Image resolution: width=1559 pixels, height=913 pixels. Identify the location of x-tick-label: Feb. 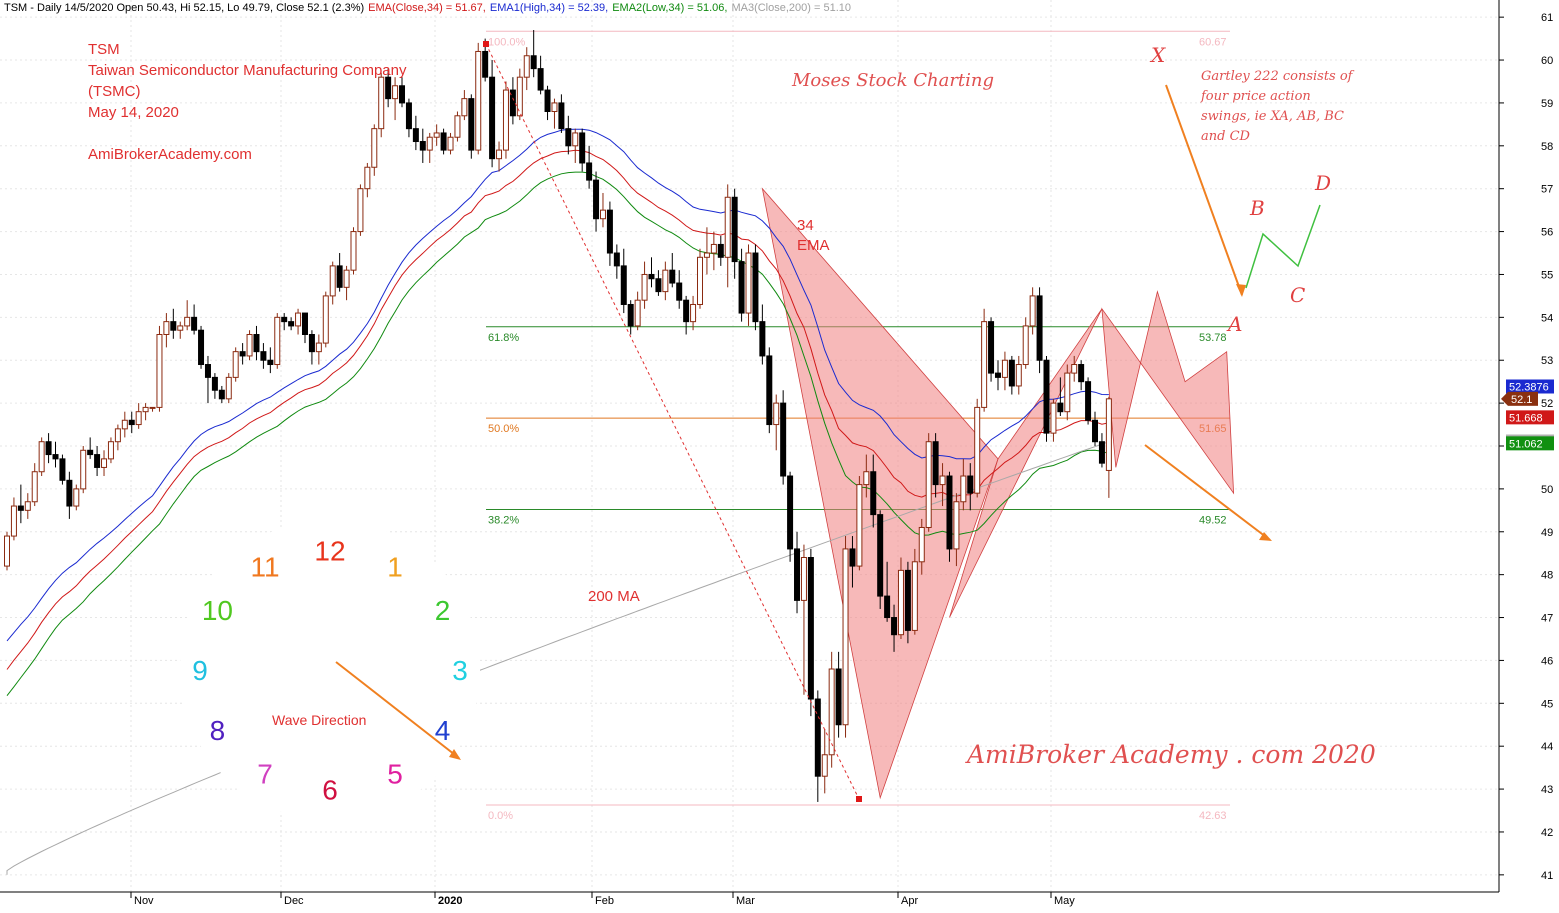
(604, 901).